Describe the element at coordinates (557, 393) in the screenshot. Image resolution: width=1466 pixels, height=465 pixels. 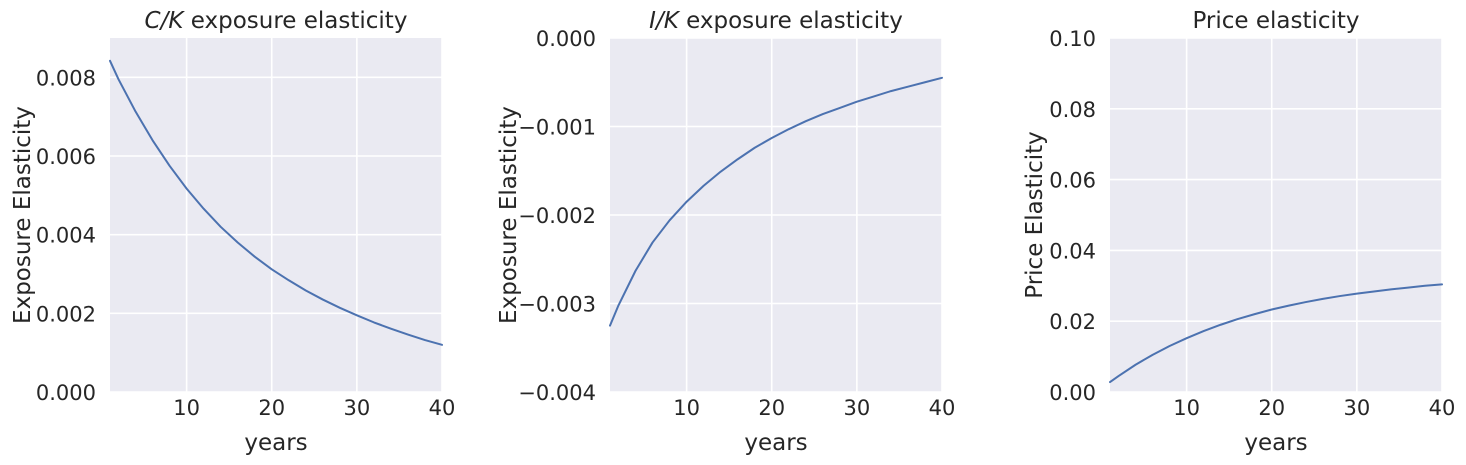
I see `y-tick-label: −0.004` at that location.